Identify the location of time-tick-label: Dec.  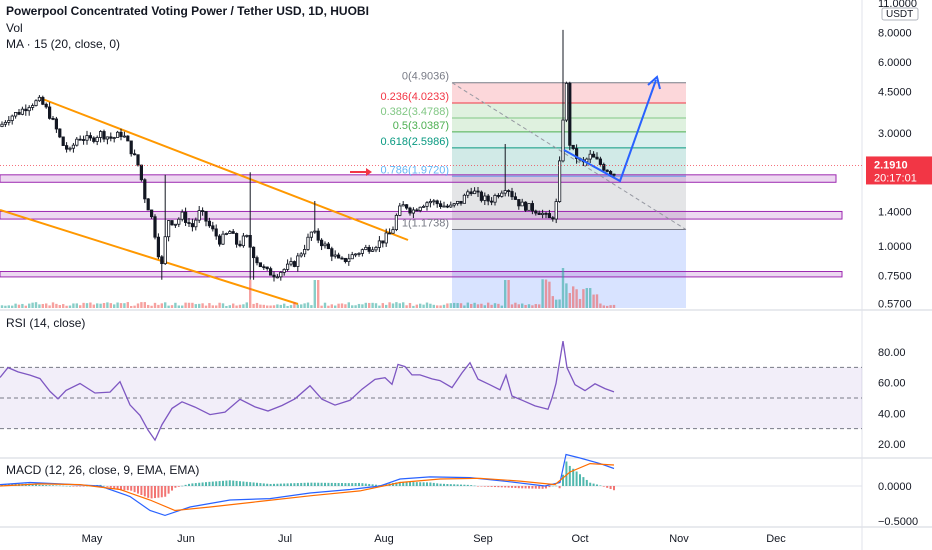
(776, 539).